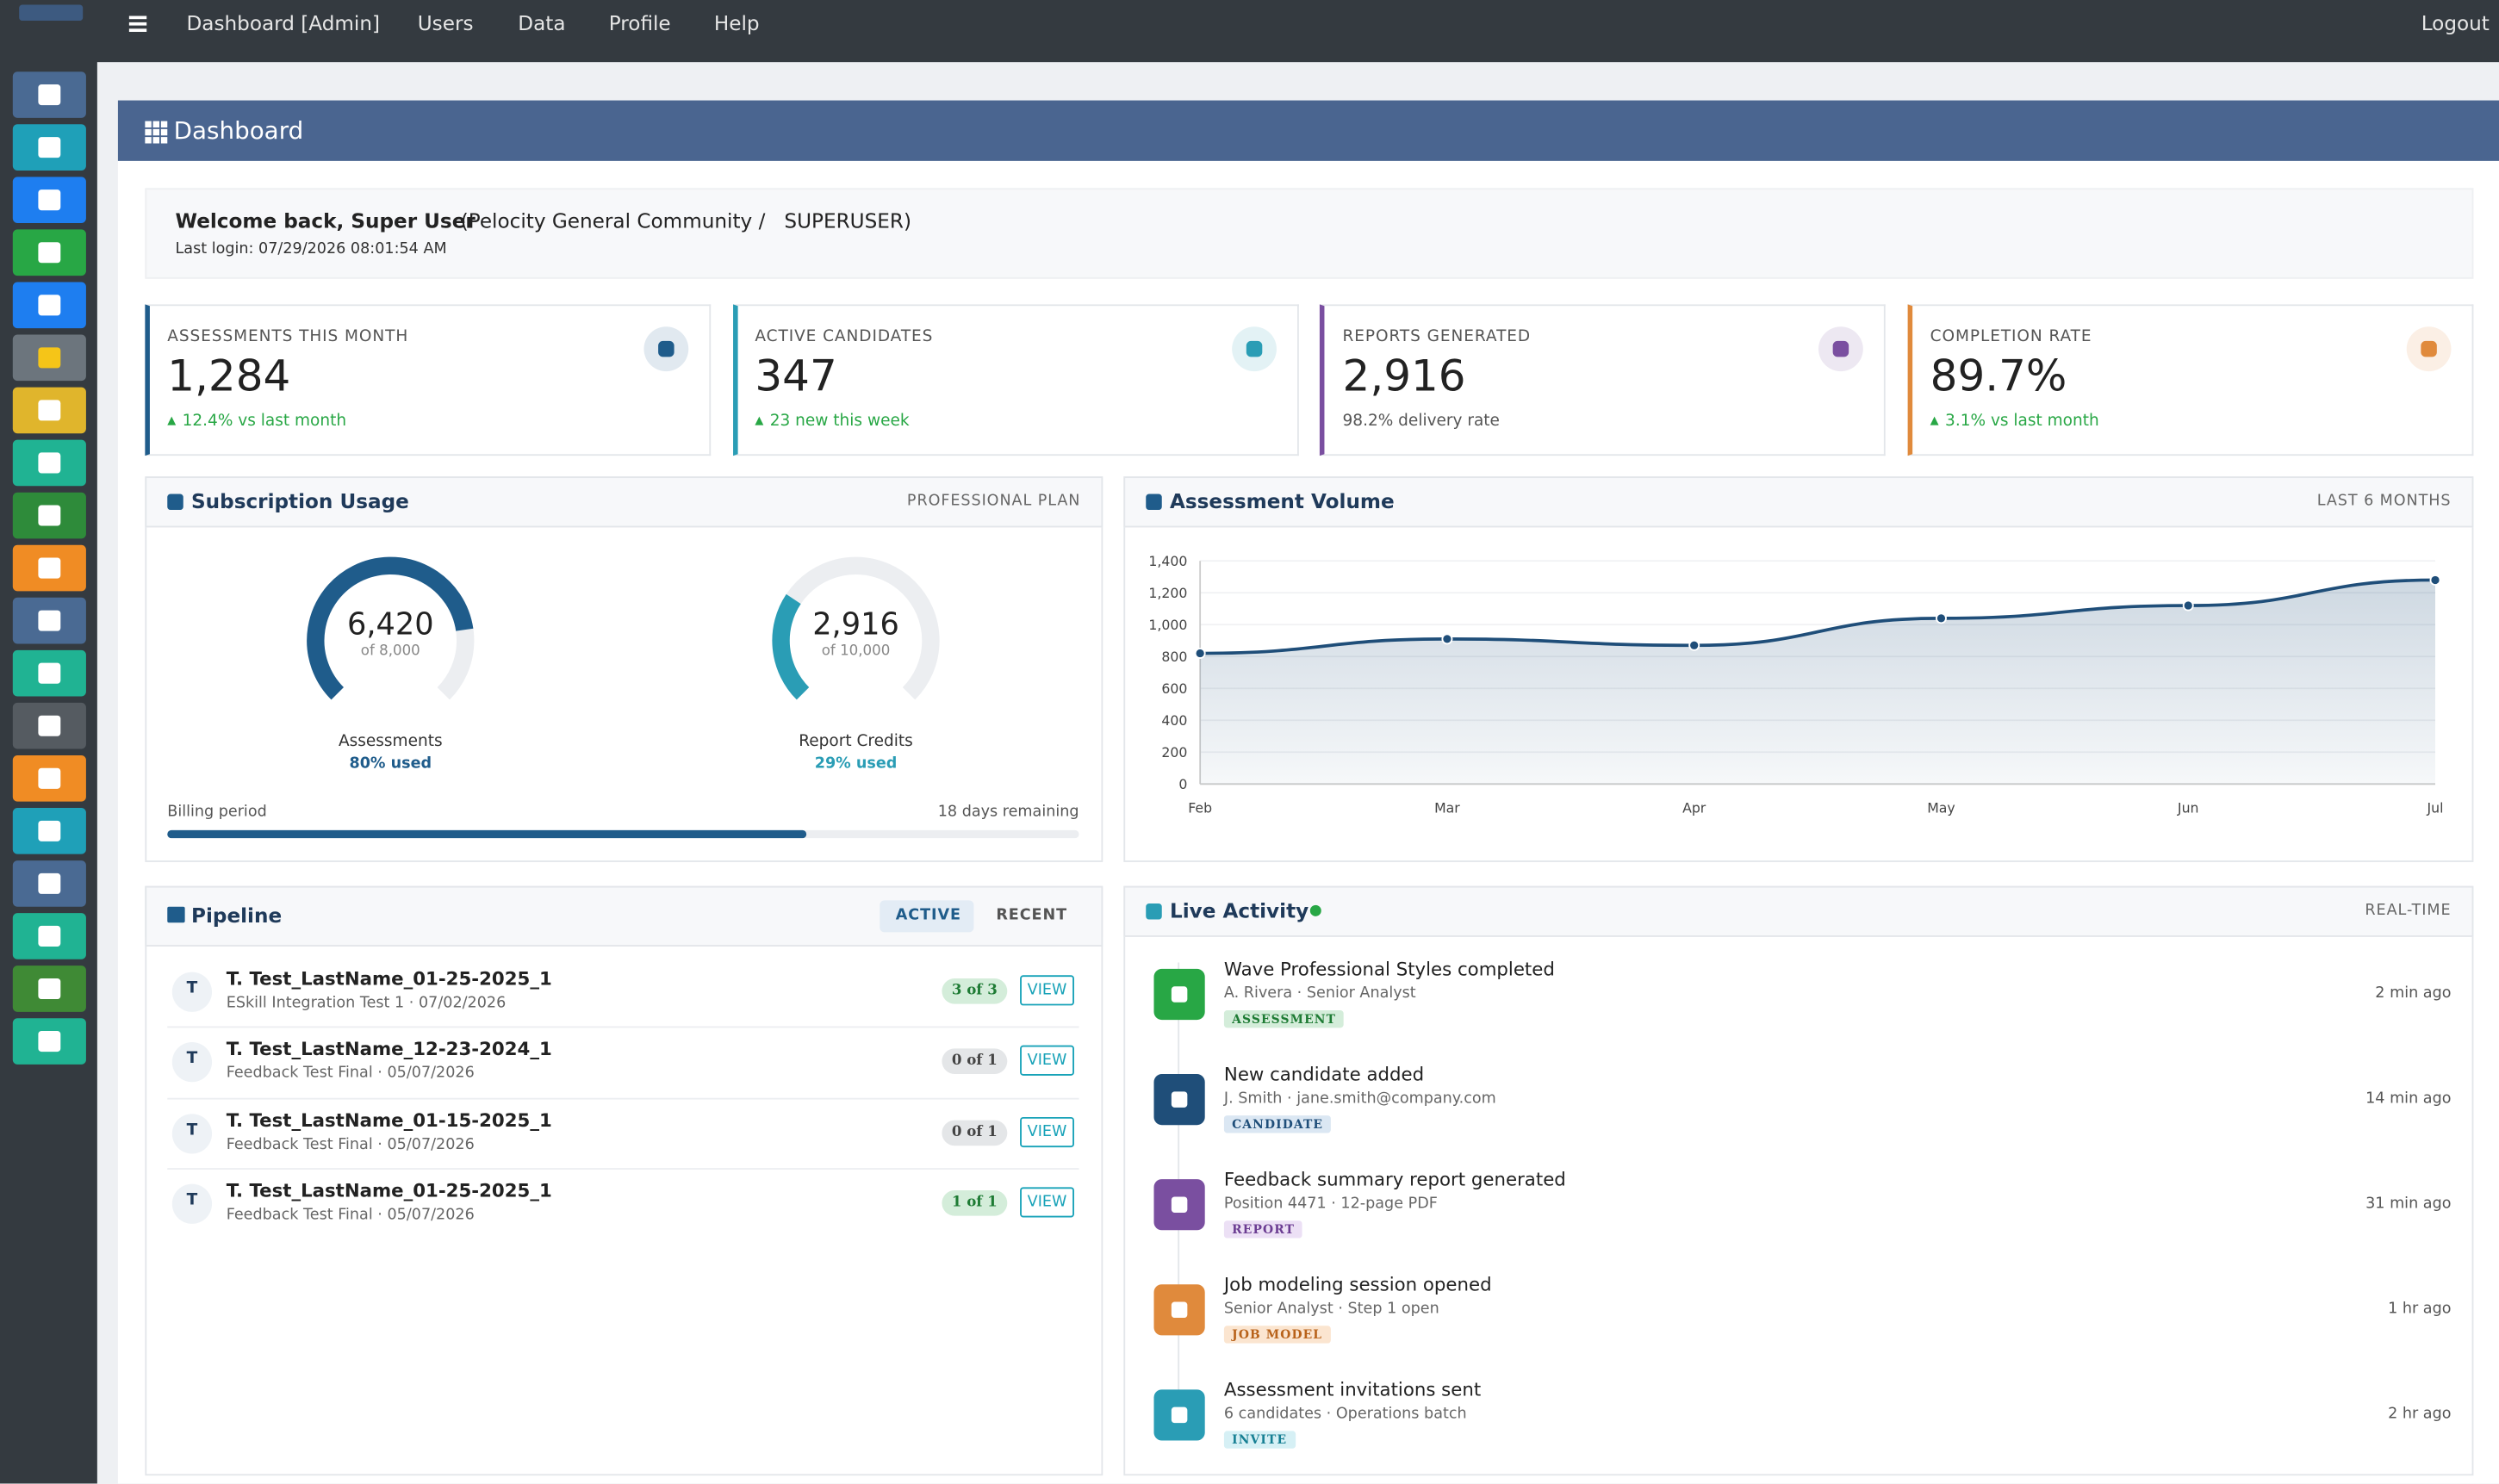 The height and width of the screenshot is (1484, 2499). What do you see at coordinates (2420, 1309) in the screenshot?
I see `activity-time: 1 hr ago` at bounding box center [2420, 1309].